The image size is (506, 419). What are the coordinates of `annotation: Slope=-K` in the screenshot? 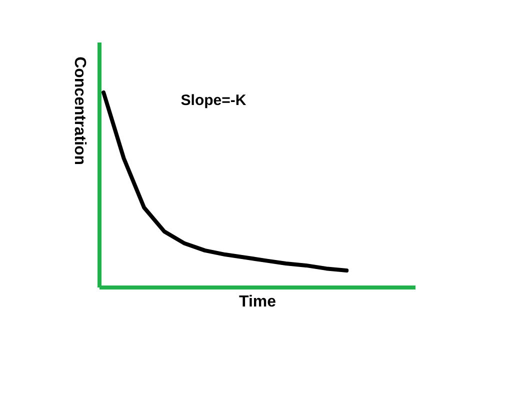 It's located at (213, 100).